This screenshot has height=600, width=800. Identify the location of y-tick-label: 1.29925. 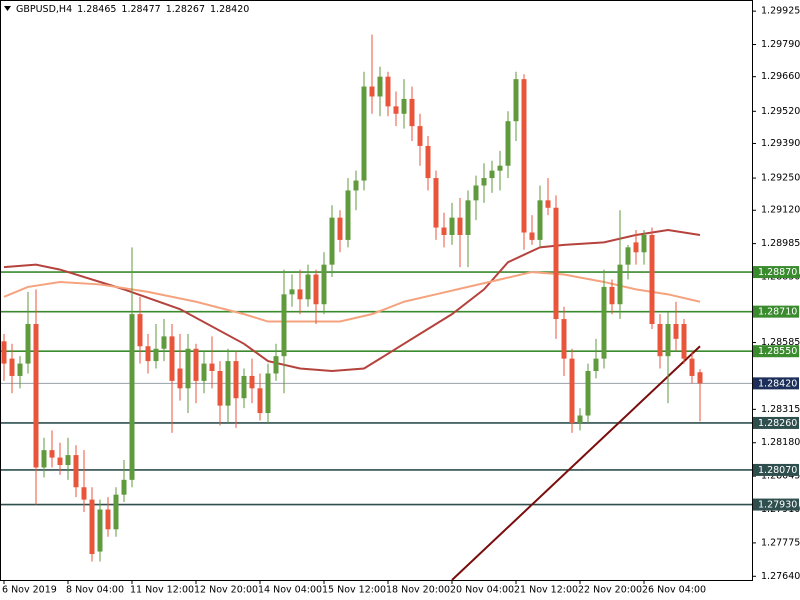
(780, 11).